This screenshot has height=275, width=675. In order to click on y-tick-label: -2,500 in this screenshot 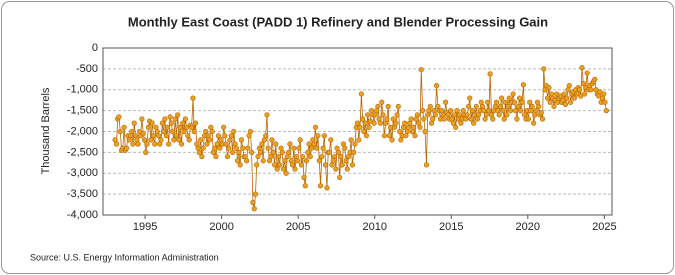, I will do `click(82, 152)`.